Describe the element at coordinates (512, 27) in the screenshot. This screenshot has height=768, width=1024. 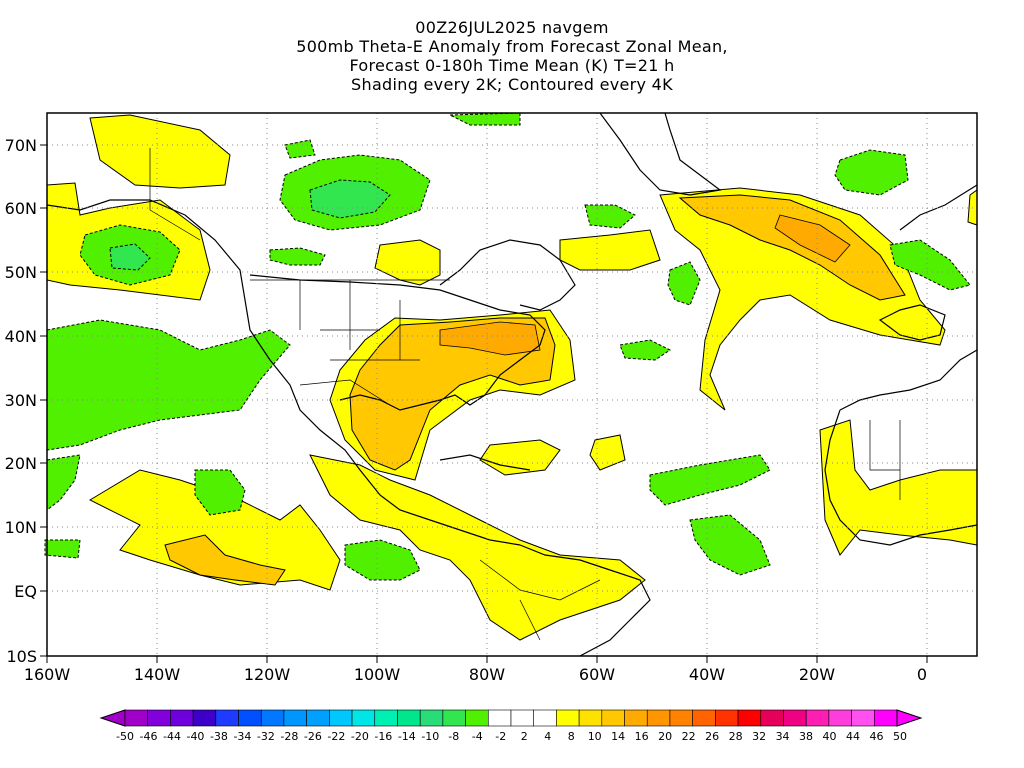
I see `title-line-1: 00Z26JUL2025 navgem` at that location.